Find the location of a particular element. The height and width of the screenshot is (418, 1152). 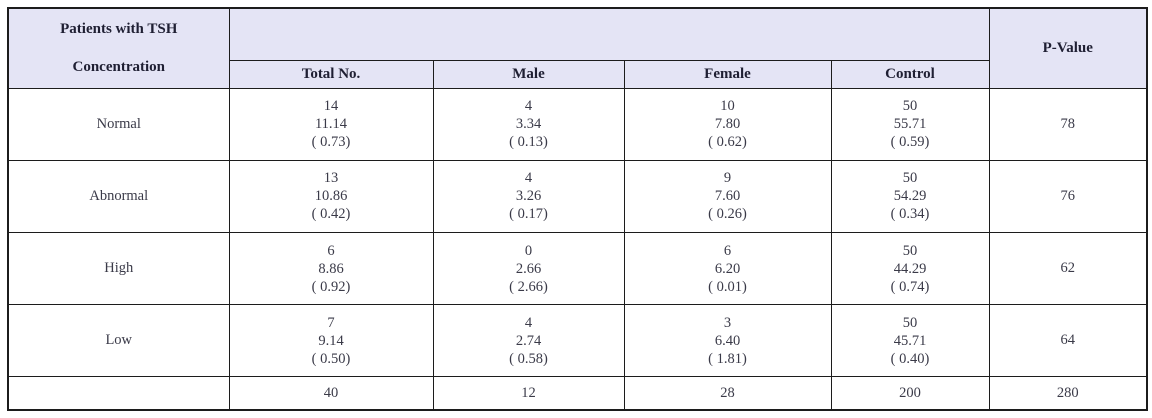

row-label: High is located at coordinates (118, 268).